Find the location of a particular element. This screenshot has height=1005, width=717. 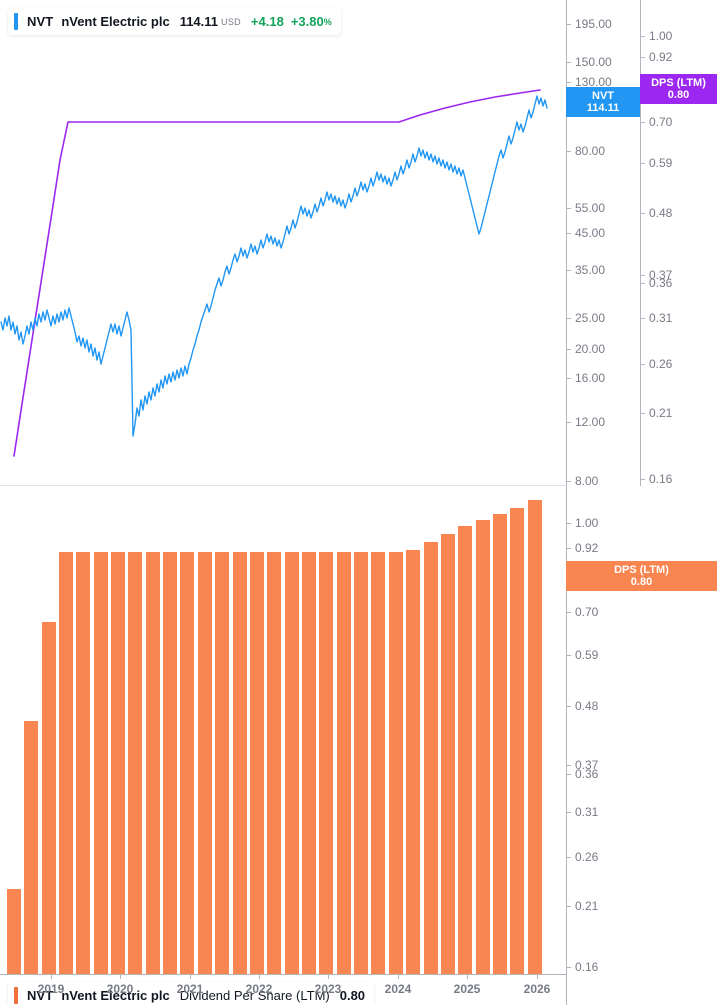

dps-tick-label: 0.26 is located at coordinates (661, 364).